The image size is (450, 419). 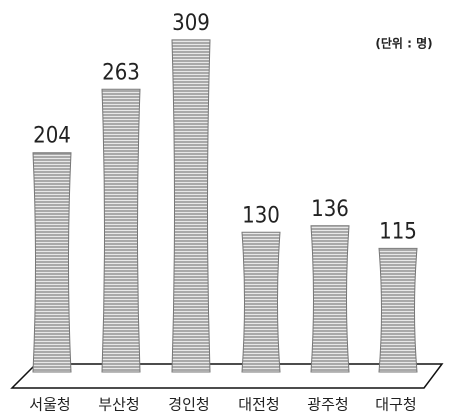 What do you see at coordinates (49, 405) in the screenshot?
I see `category-label: 서울청` at bounding box center [49, 405].